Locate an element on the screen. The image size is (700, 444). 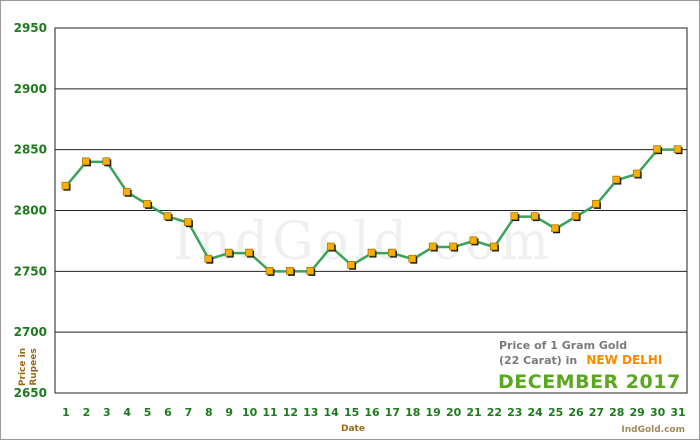
x-tick-label: 3 is located at coordinates (107, 412).